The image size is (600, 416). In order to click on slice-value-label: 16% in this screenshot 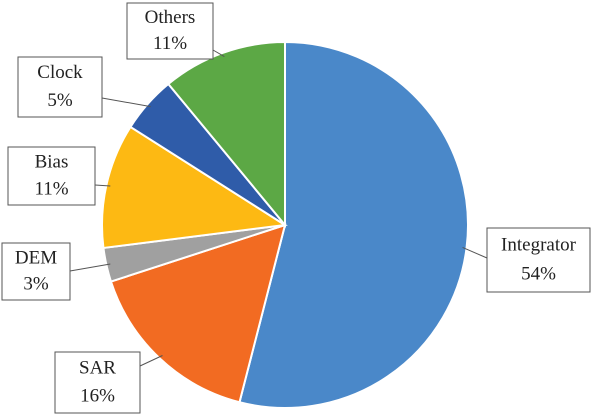, I will do `click(97, 395)`.